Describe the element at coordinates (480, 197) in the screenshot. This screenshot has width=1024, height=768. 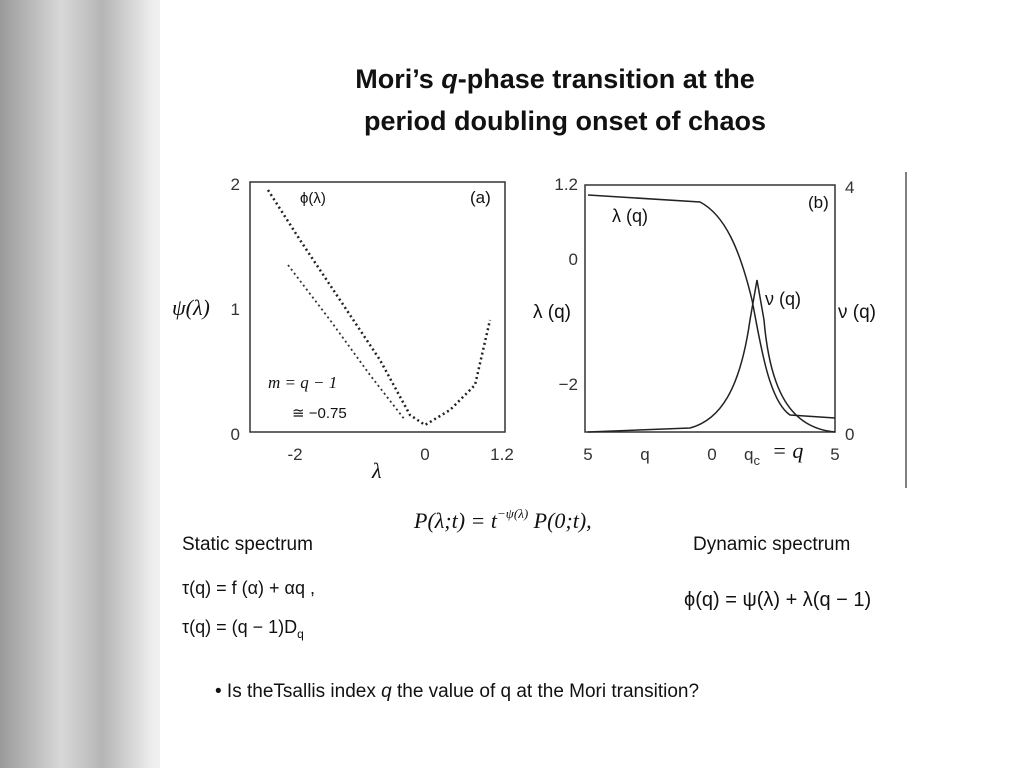
I see `panel-tag: (a)` at that location.